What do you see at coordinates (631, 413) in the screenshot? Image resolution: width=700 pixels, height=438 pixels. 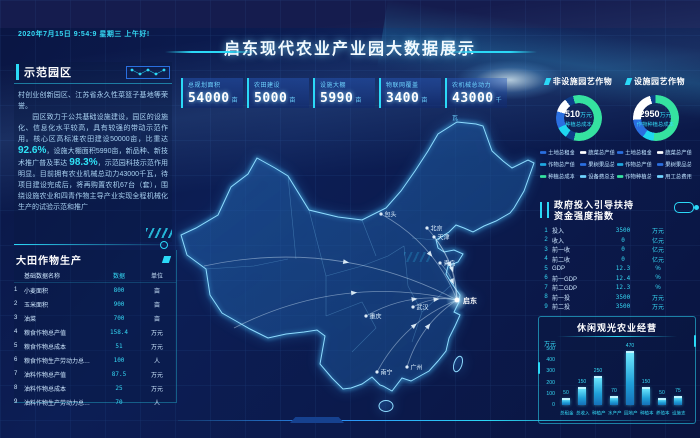 I see `bar-category-label: 园地产` at bounding box center [631, 413].